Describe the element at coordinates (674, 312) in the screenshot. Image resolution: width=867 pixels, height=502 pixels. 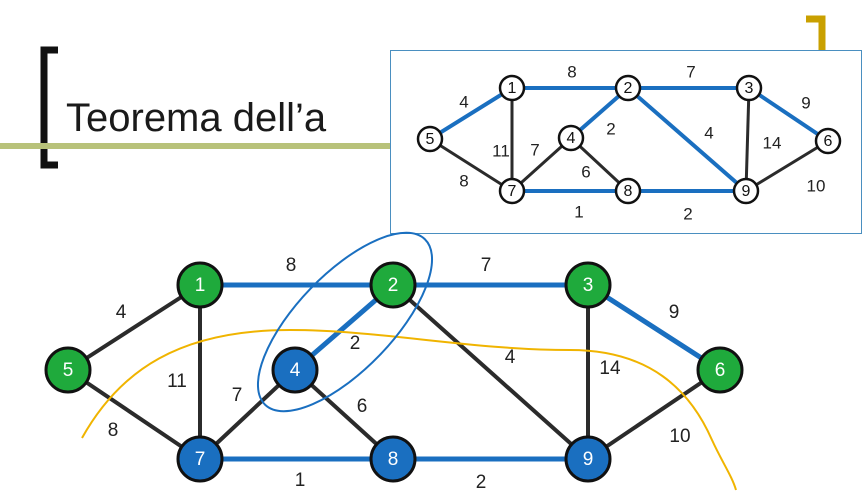
I see `edge-weight-3-6: 9` at that location.